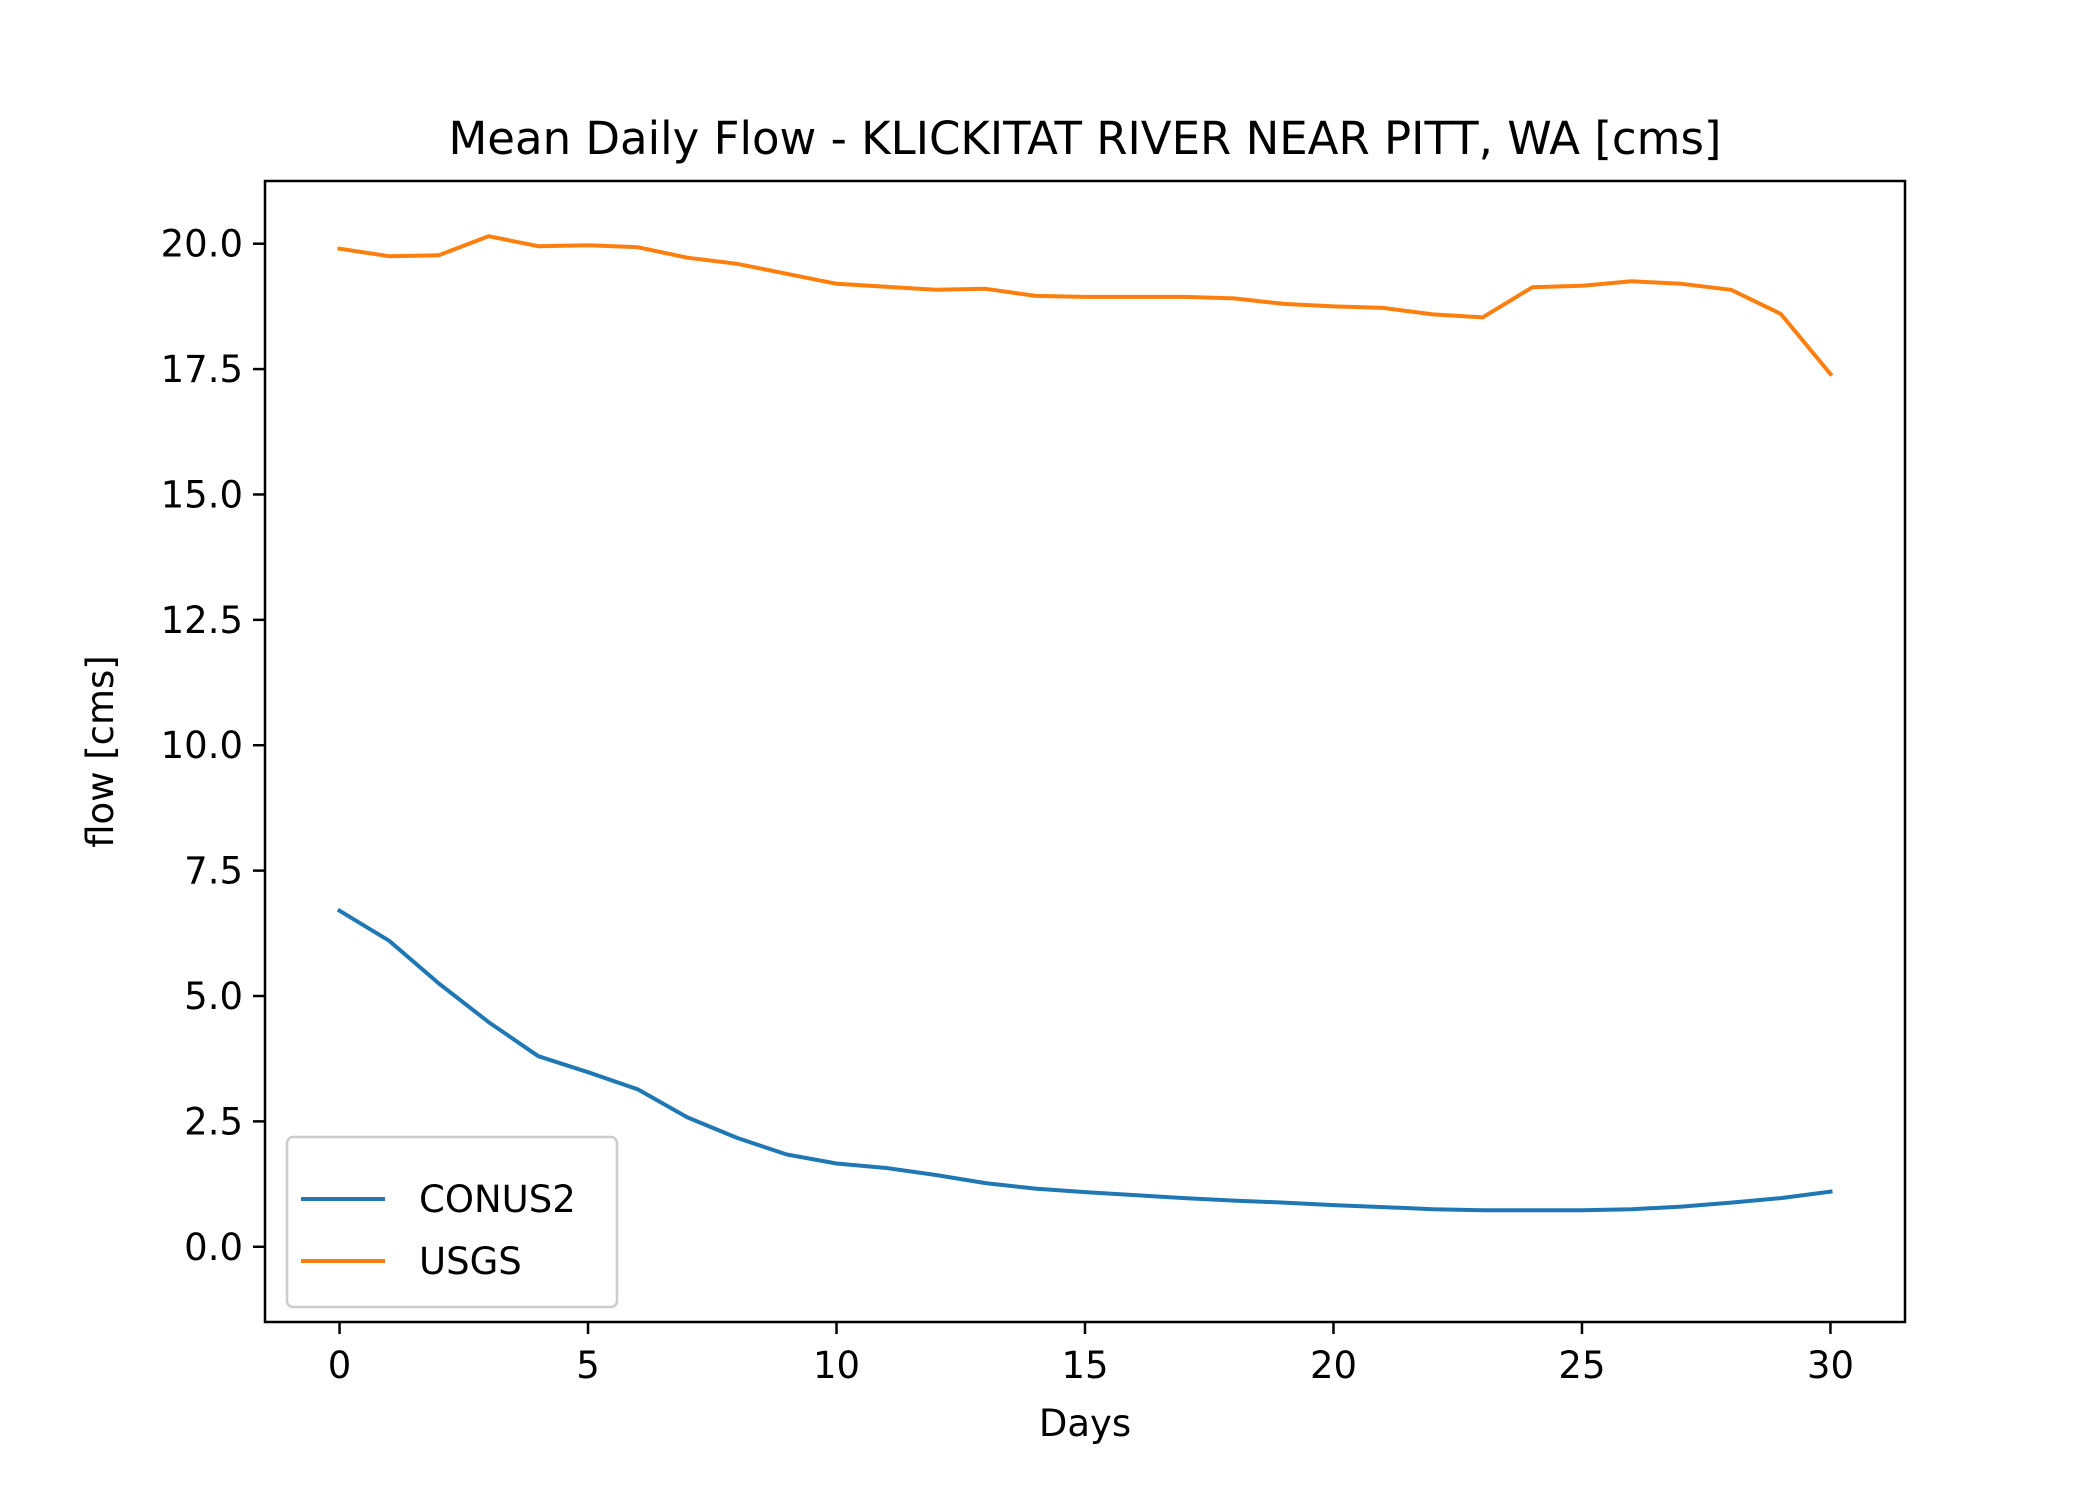 The width and height of the screenshot is (2100, 1500). I want to click on legend-box, so click(452, 1222).